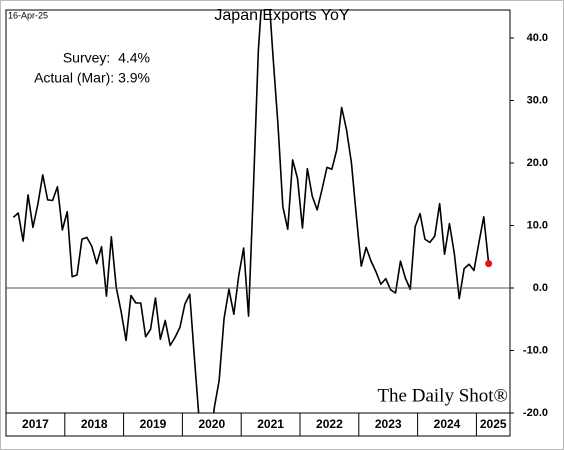  Describe the element at coordinates (537, 225) in the screenshot. I see `y-tick-label: 10.0` at that location.